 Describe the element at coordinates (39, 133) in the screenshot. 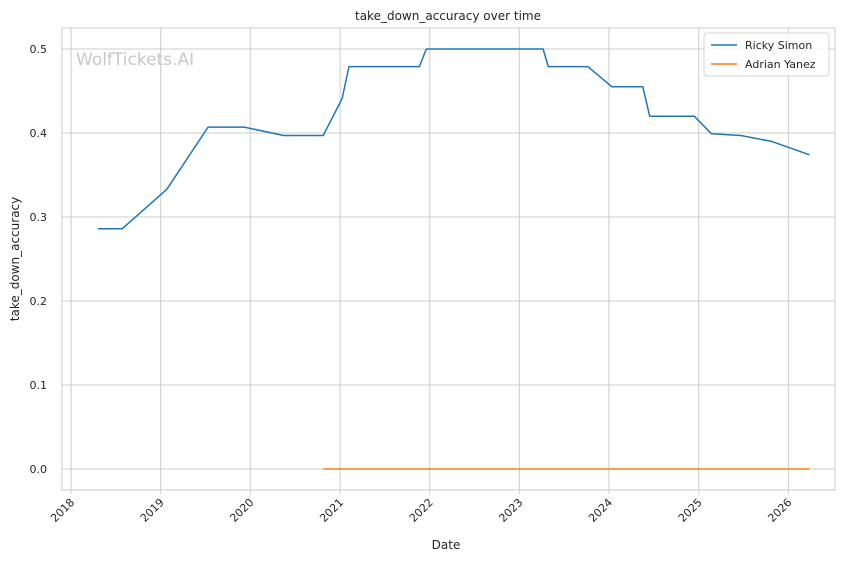

I see `y-tick-label: 0.4` at that location.